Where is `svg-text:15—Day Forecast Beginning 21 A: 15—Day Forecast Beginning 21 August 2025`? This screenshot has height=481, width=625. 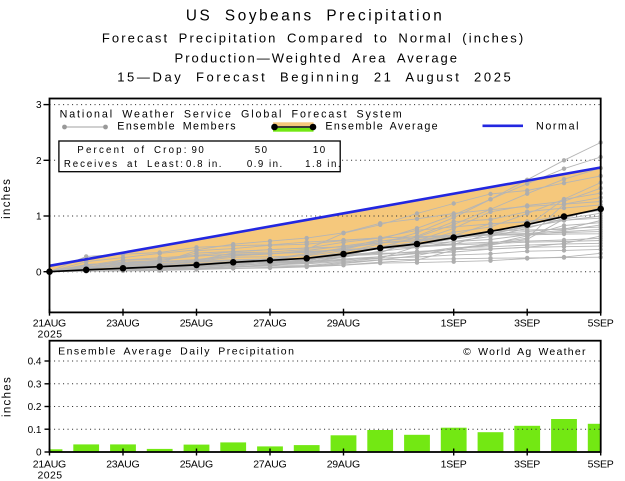 svg-text:15—Day Forecast Beginning 21 A: 15—Day Forecast Beginning 21 August 2025 is located at coordinates (315, 76).